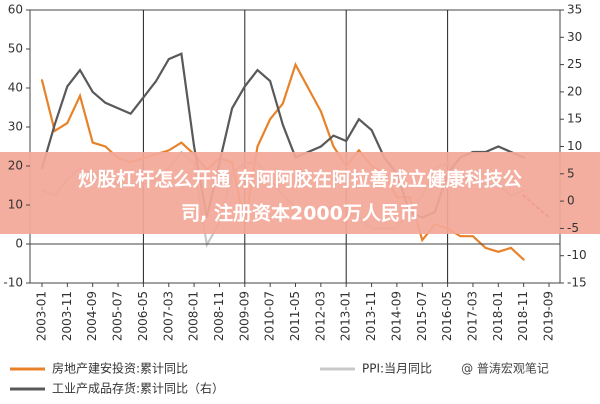 The height and width of the screenshot is (404, 600). What do you see at coordinates (472, 316) in the screenshot?
I see `x-tick-label: 2017-03` at bounding box center [472, 316].